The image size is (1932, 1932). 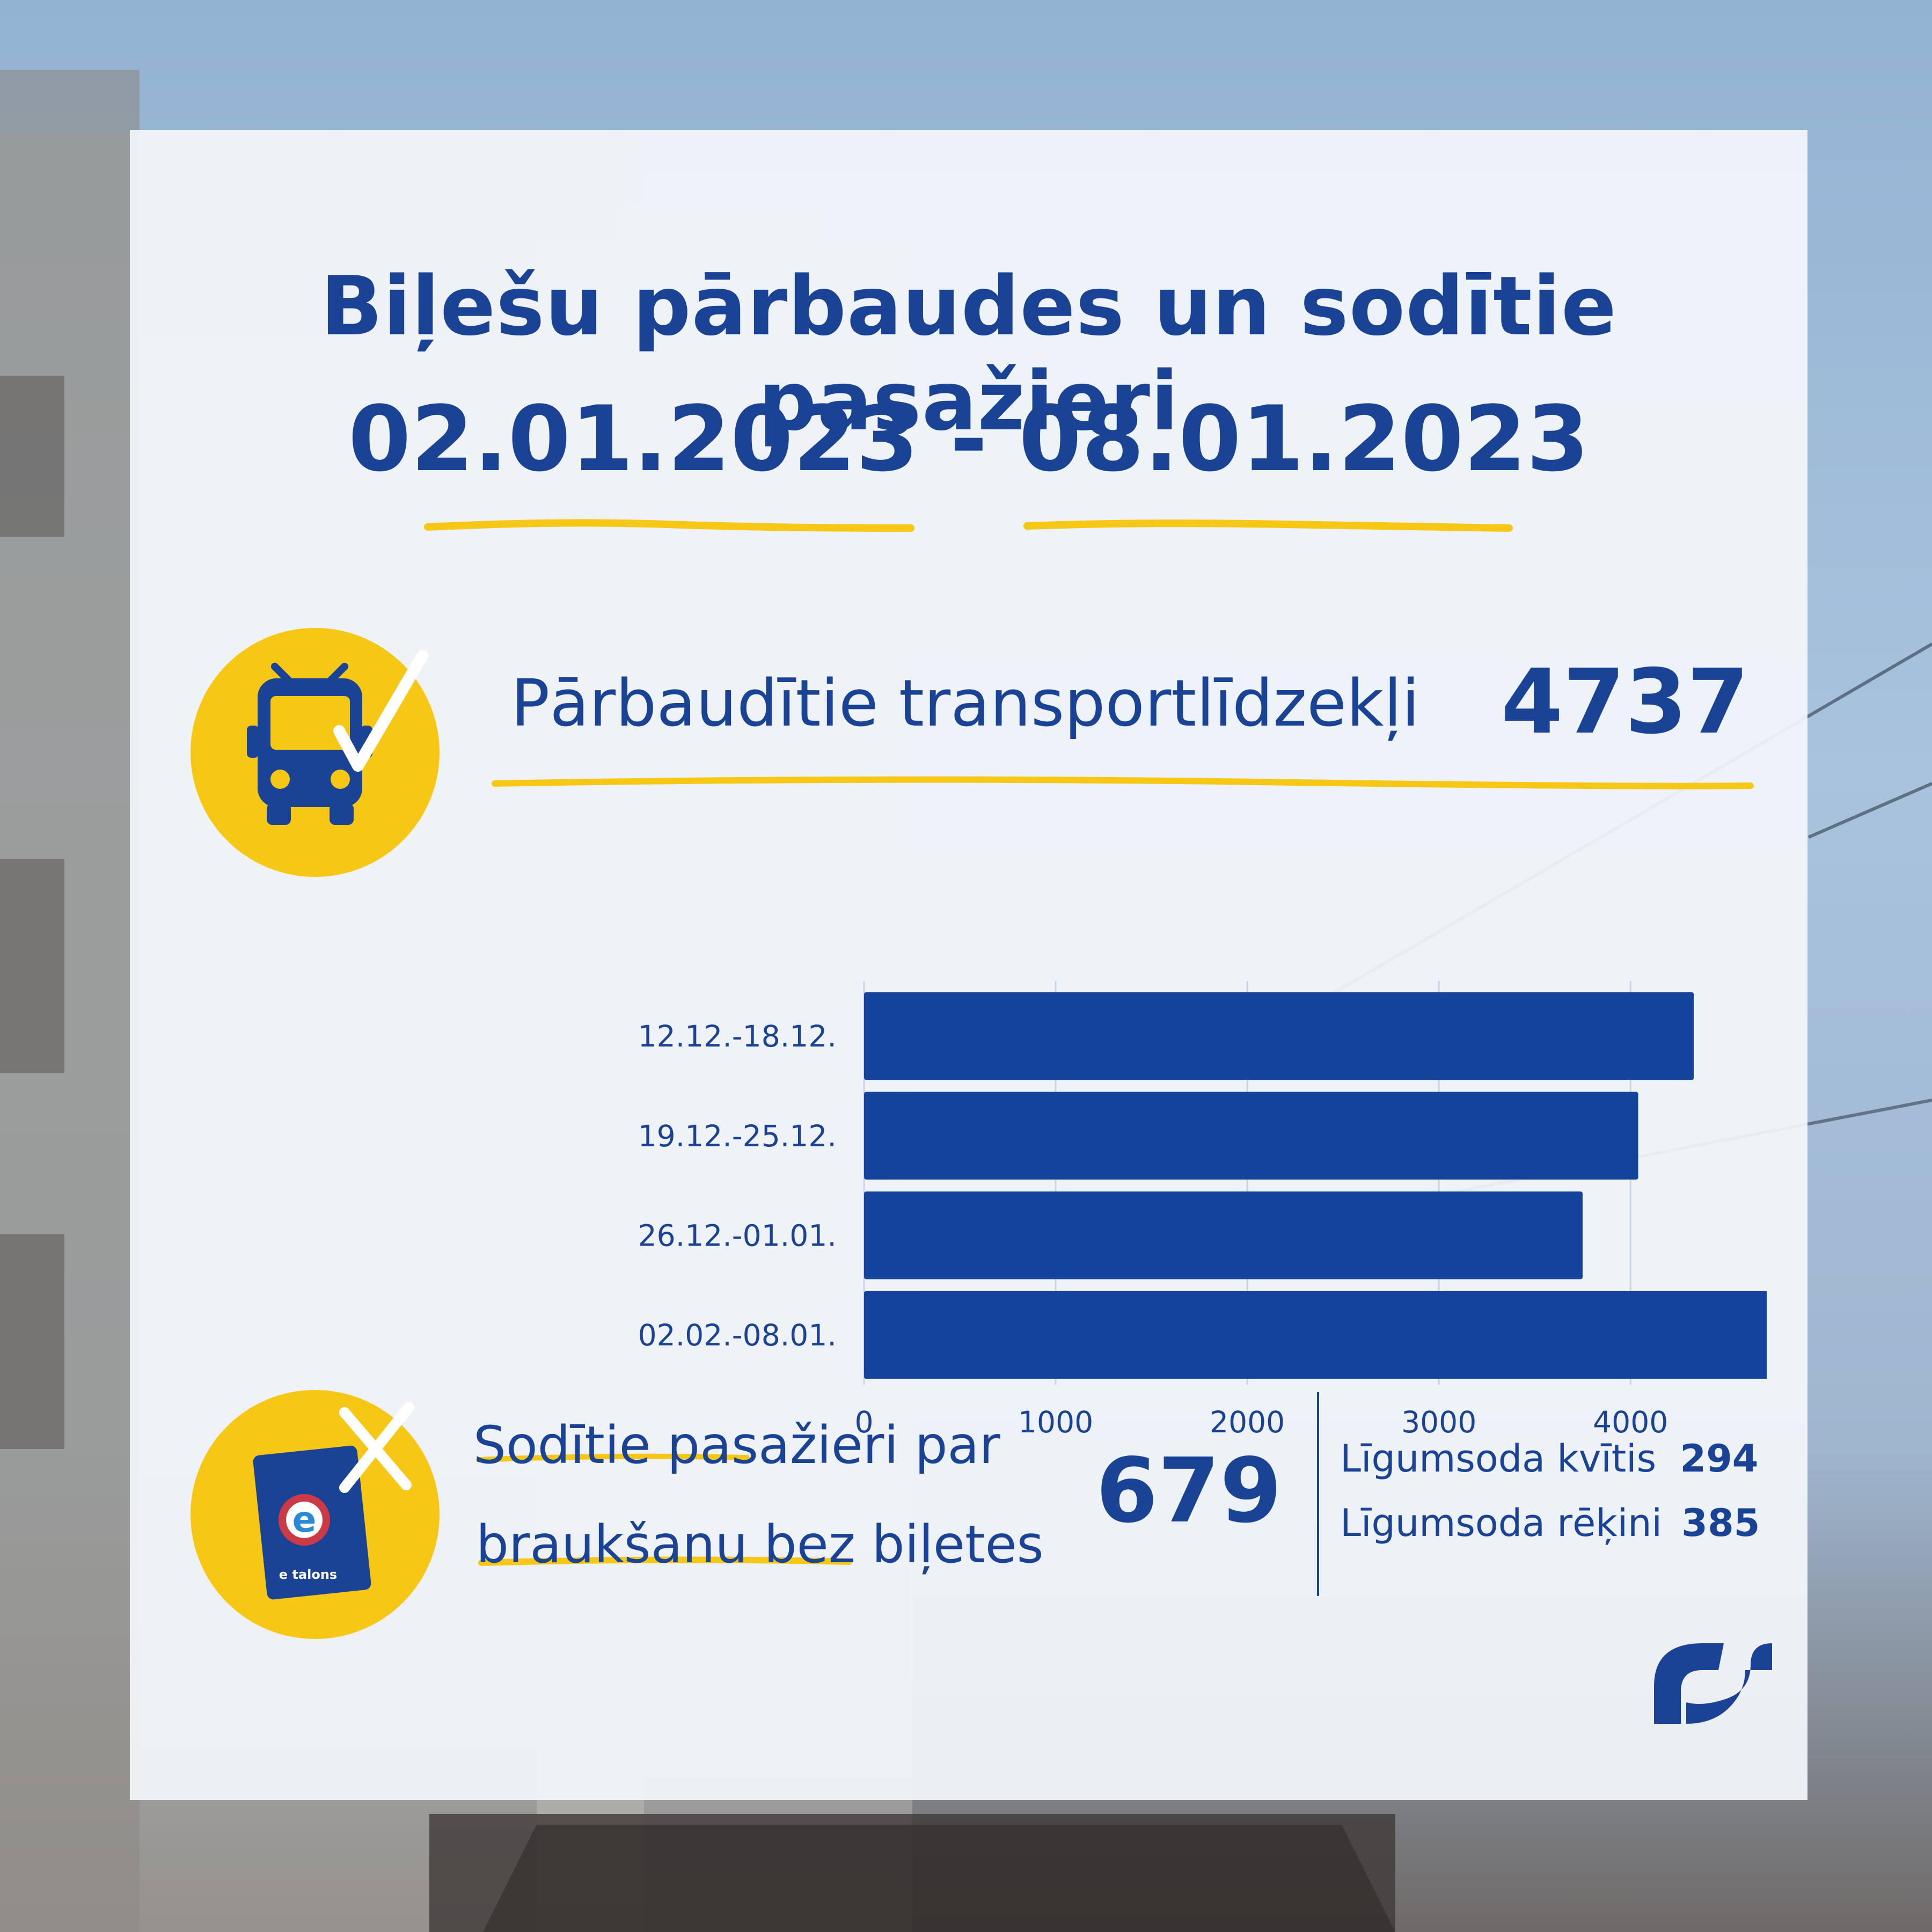 I want to click on rigas-satiksme-logo, so click(x=1713, y=1683).